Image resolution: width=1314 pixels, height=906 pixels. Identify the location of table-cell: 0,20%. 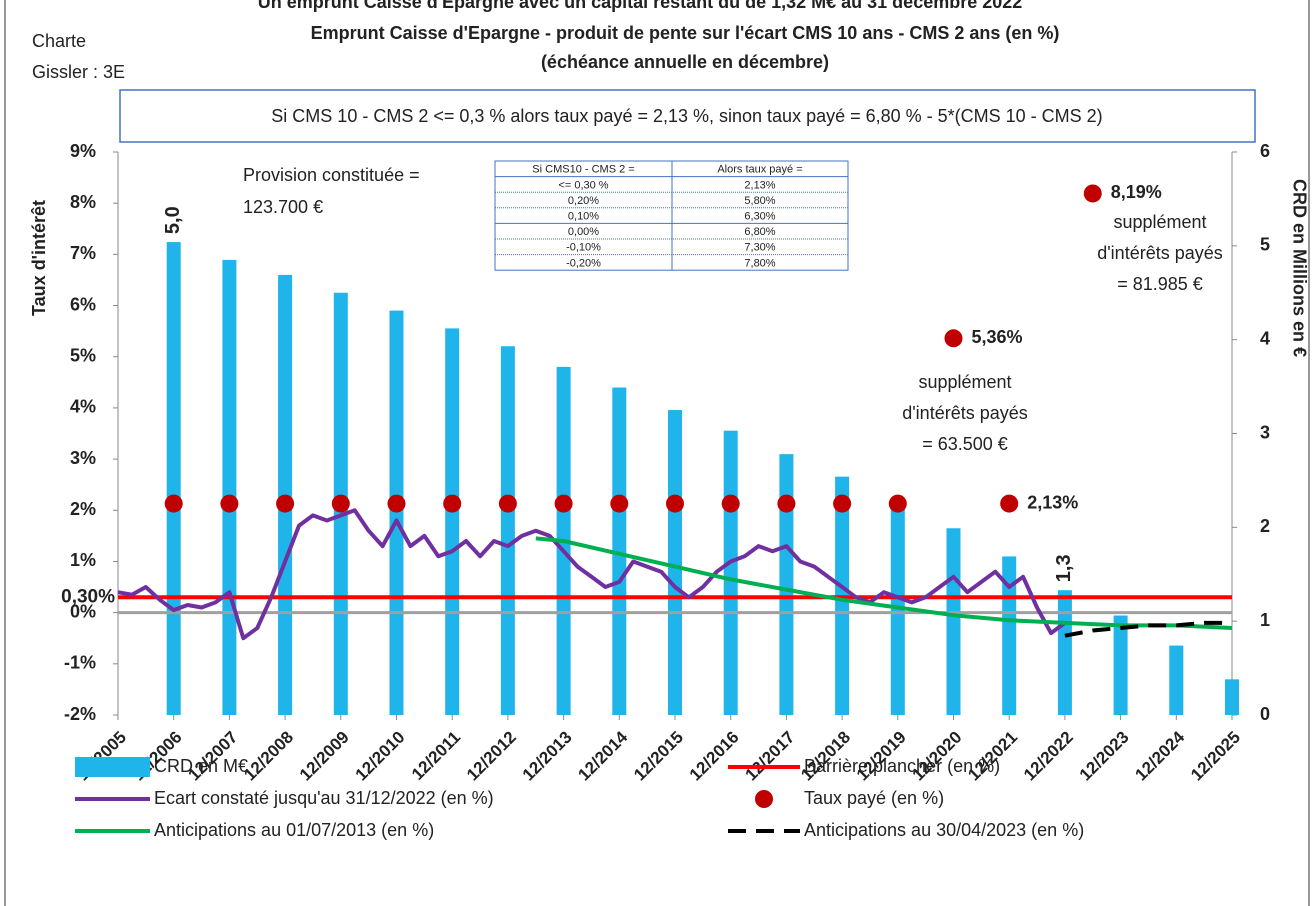
(583, 201).